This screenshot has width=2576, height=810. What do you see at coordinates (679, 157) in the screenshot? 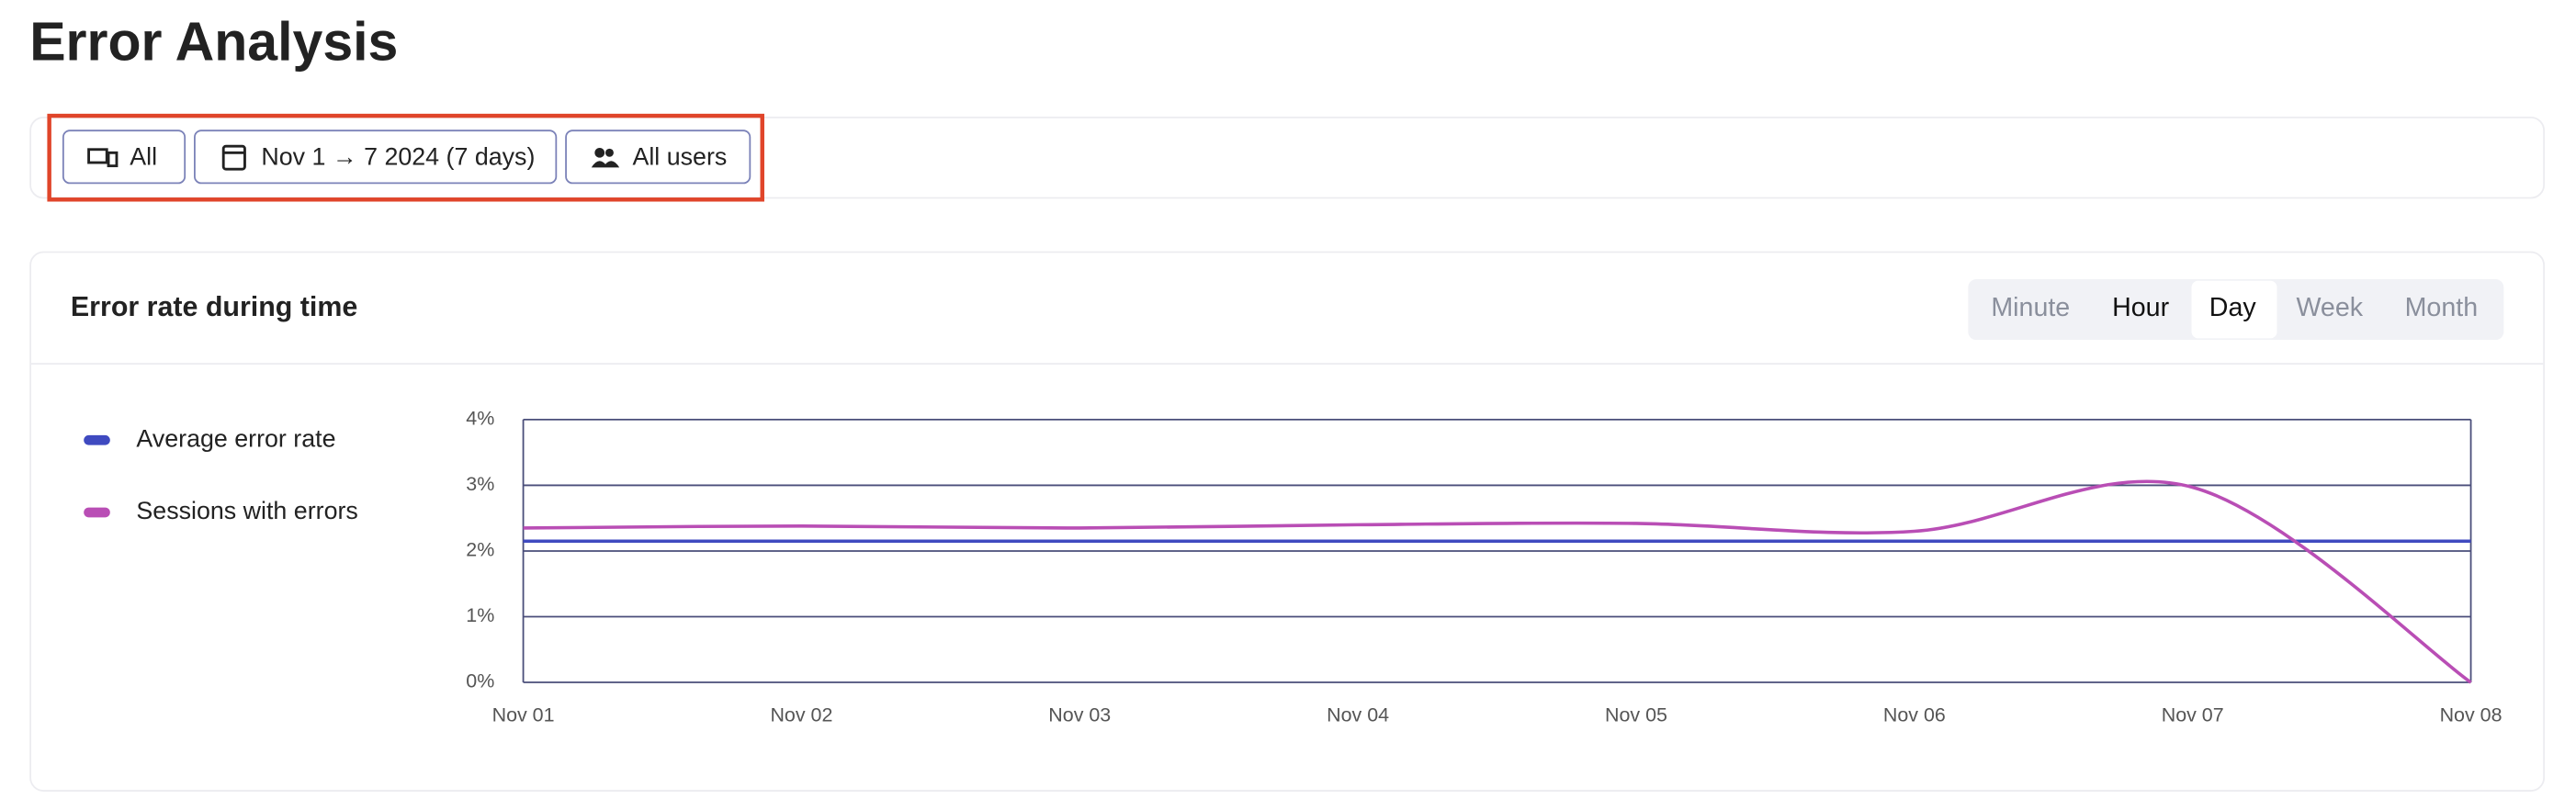
I see `filter-label: All users` at bounding box center [679, 157].